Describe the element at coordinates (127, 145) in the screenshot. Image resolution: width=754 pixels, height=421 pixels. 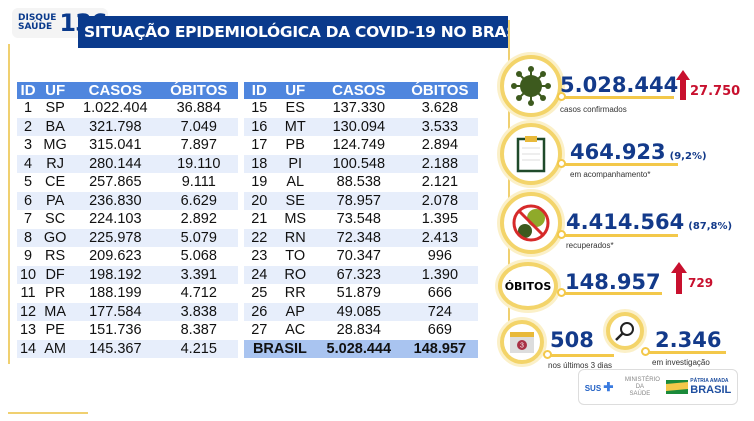
I see `table-row: 3 MG 315.041 7.897` at that location.